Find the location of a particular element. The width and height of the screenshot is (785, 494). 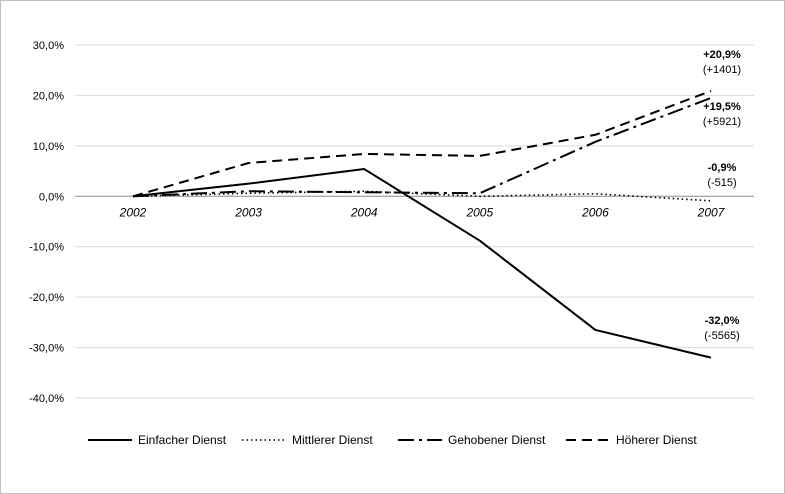

annotation-count: (+5921) is located at coordinates (722, 122).